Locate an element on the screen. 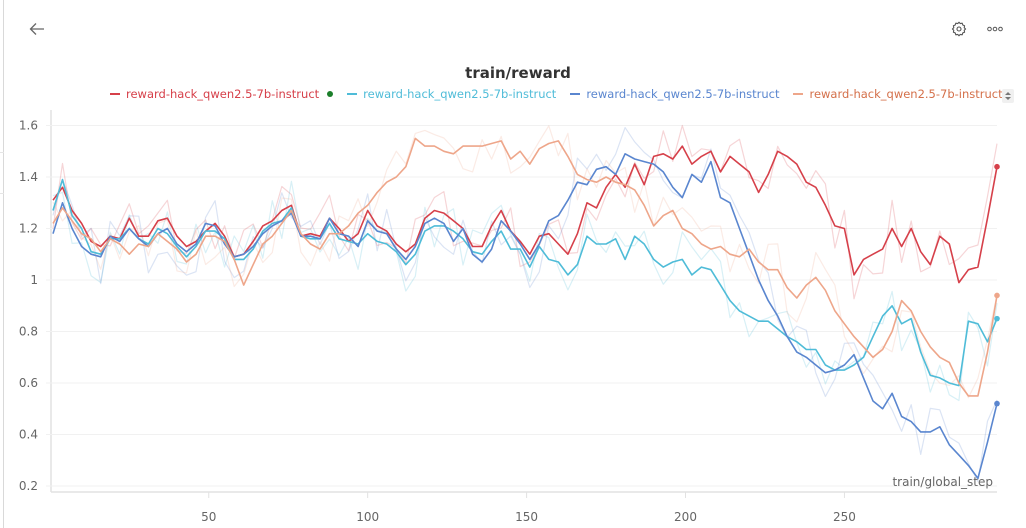 The width and height of the screenshot is (1026, 528). legend-label-run-4: reward-hack_qwen2.5-7b-instruct is located at coordinates (906, 94).